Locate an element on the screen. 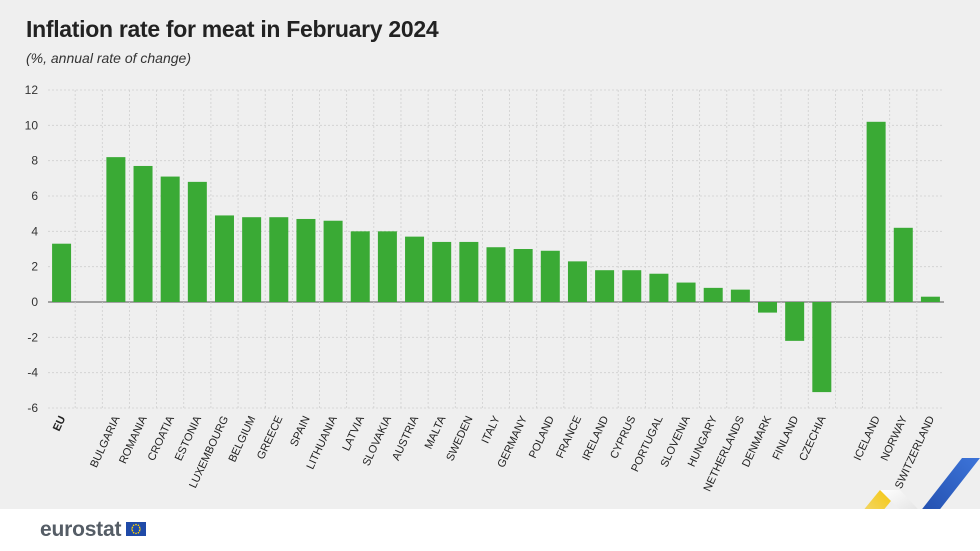 The image size is (980, 551). y-tick-label: 8 is located at coordinates (34, 161).